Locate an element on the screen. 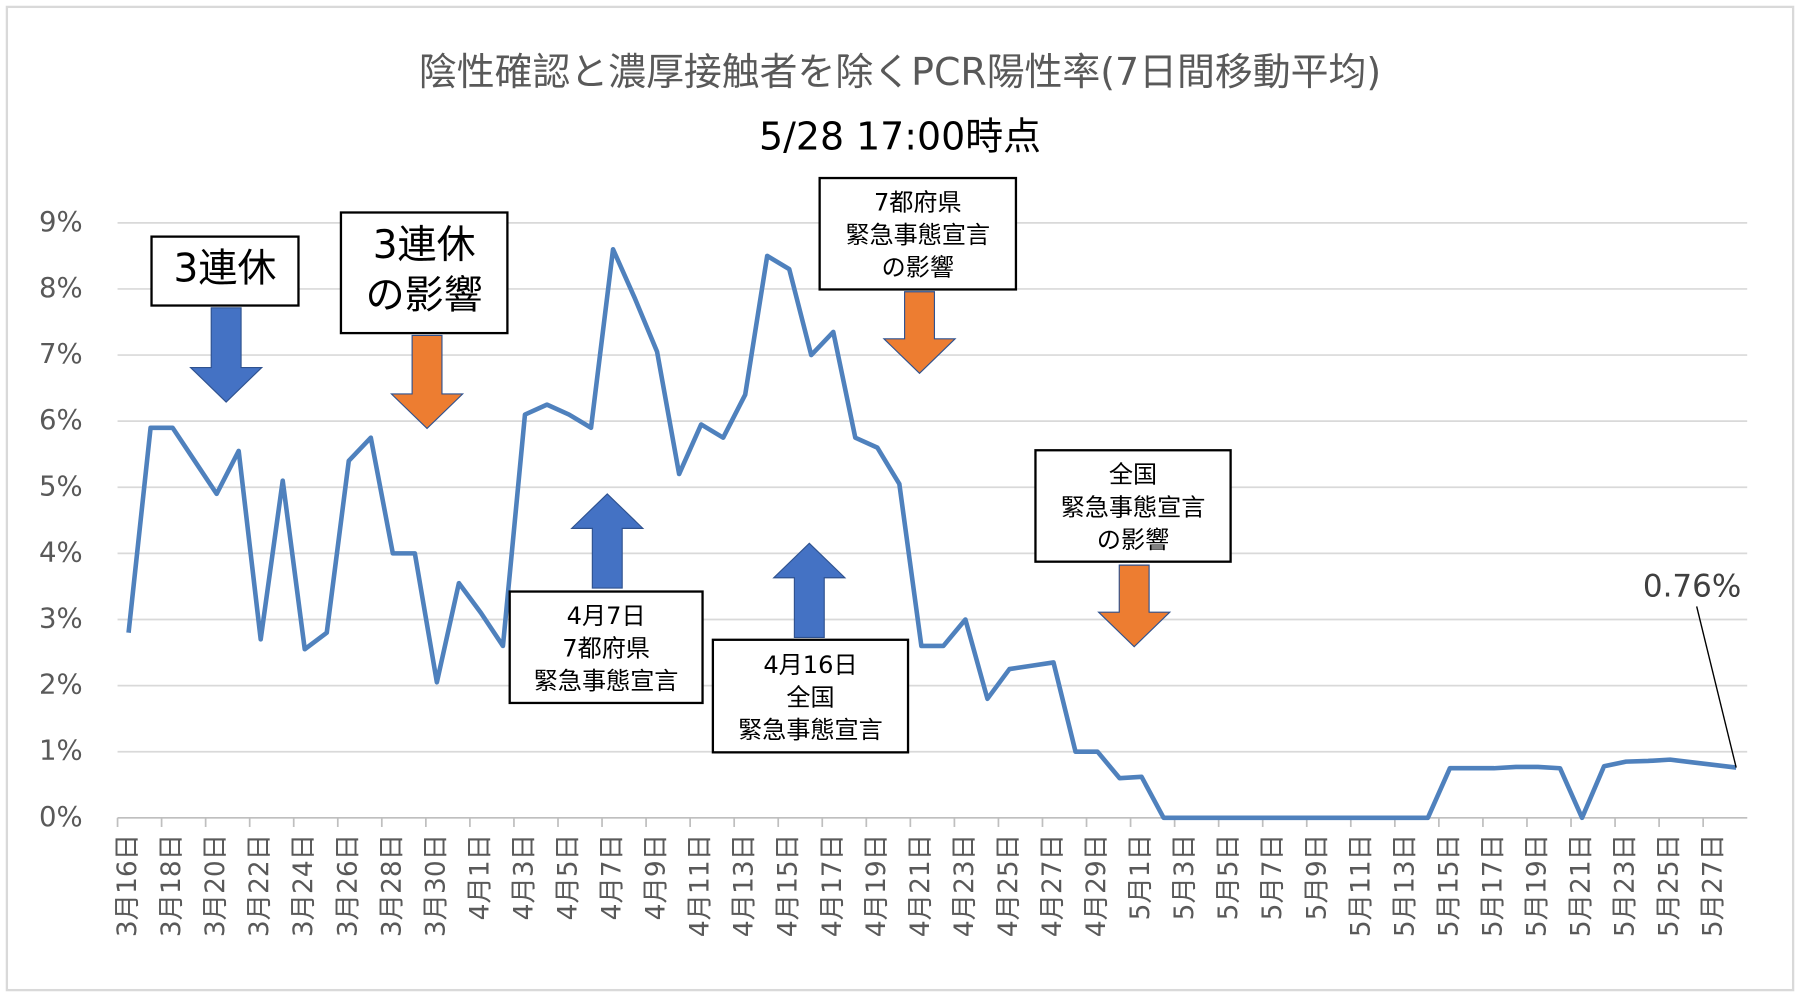  x-tick-label: 3月22日 is located at coordinates (259, 885).